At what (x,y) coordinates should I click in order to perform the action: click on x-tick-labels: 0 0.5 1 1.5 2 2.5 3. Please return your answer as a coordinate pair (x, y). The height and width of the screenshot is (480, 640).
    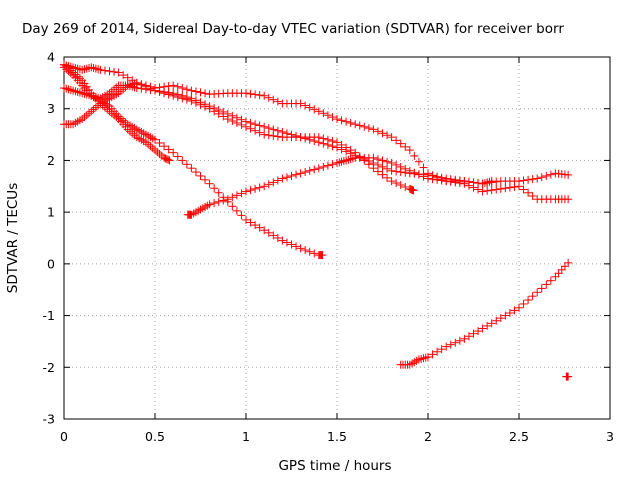
    Looking at the image, I should click on (337, 436).